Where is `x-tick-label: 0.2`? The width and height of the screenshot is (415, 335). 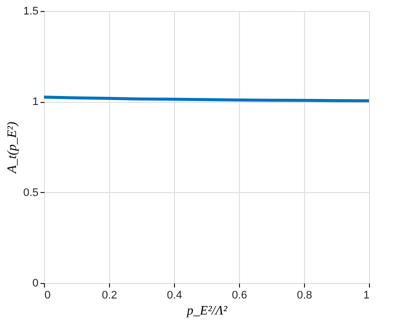 x-tick-label: 0.2 is located at coordinates (110, 296).